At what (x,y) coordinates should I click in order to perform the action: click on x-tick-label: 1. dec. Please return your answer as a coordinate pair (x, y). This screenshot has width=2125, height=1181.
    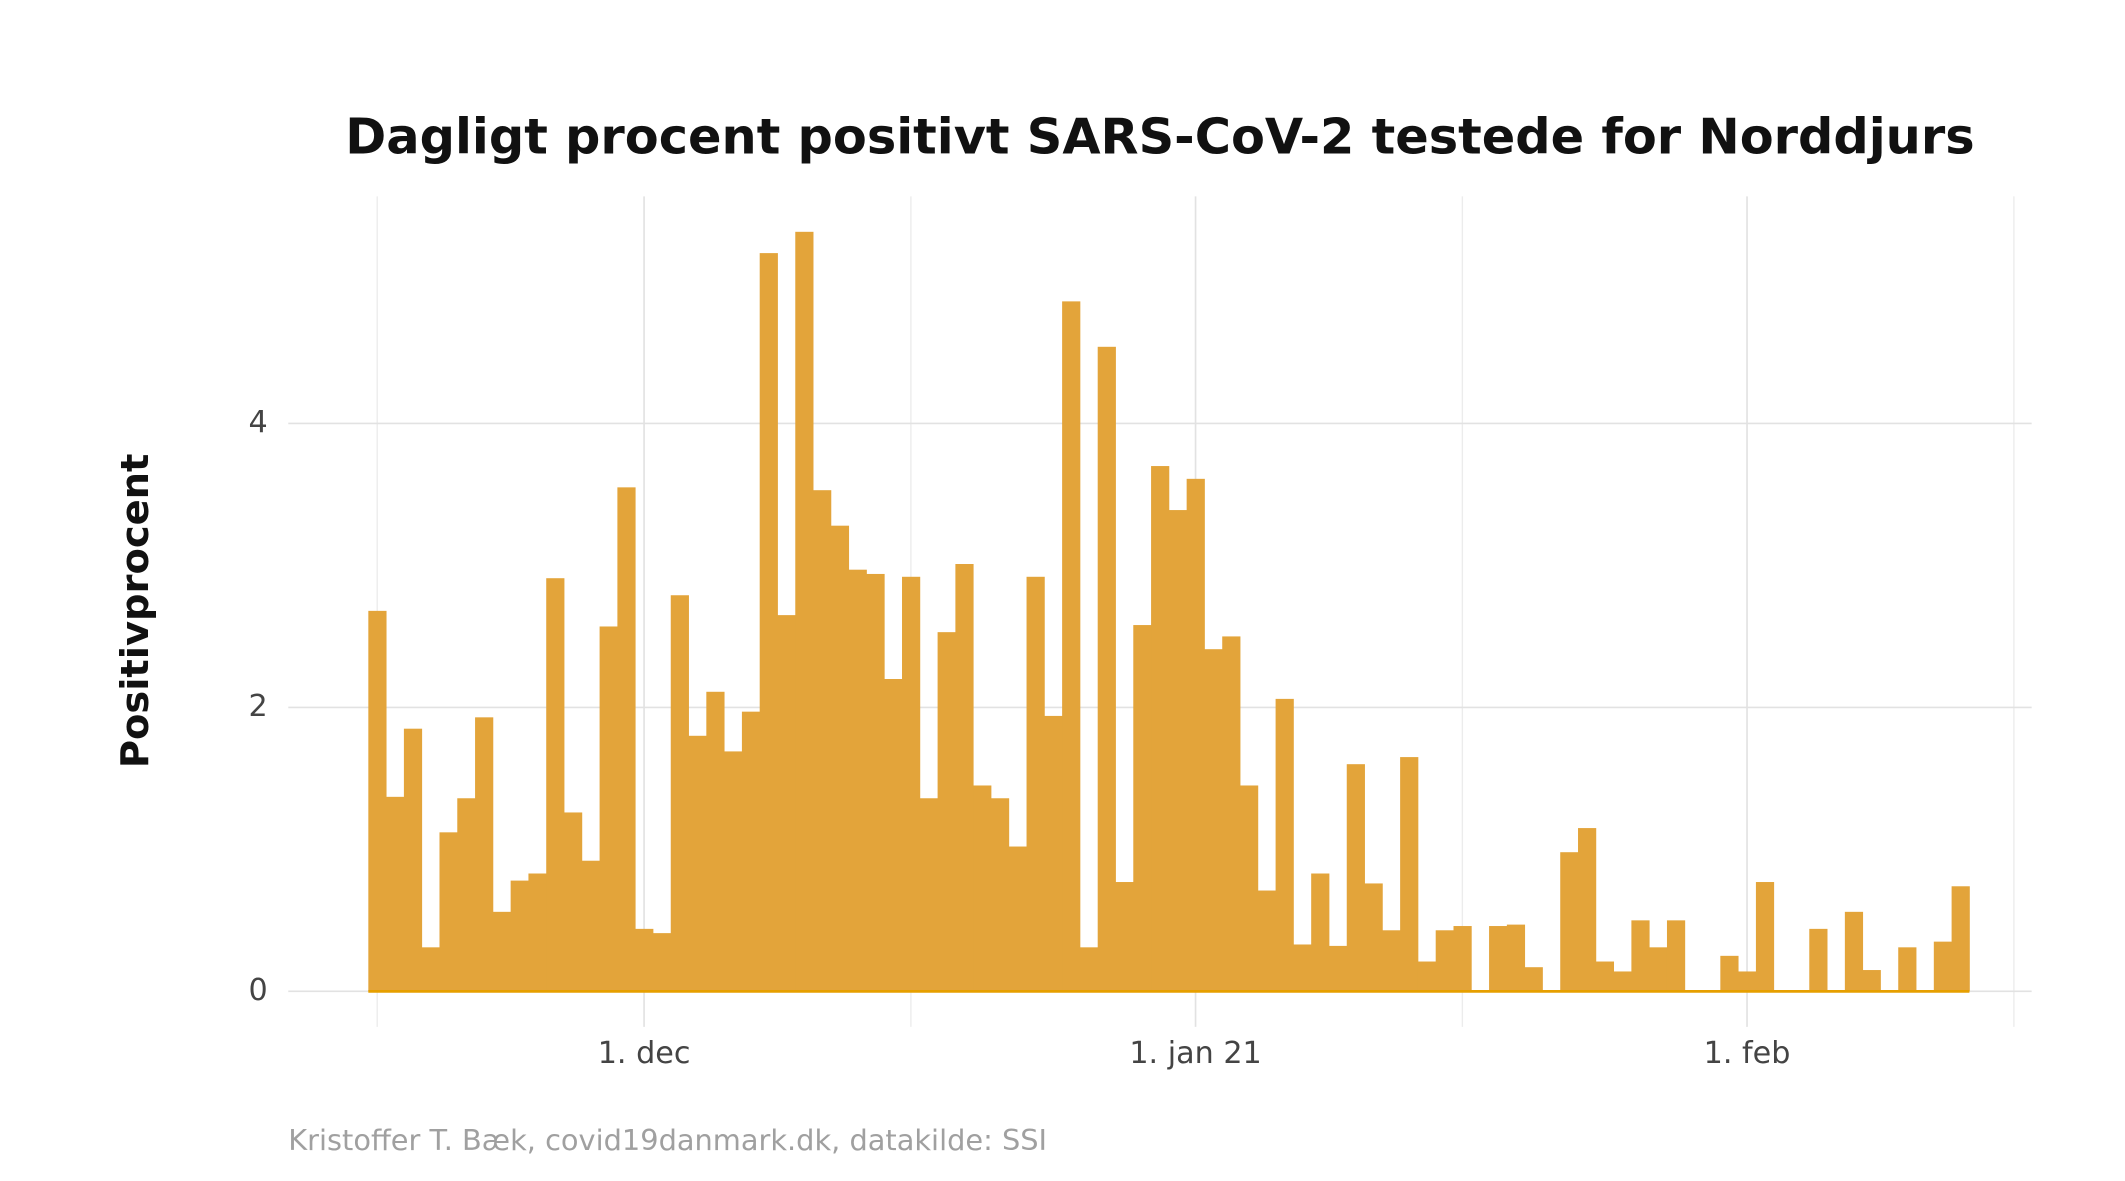
    Looking at the image, I should click on (644, 1053).